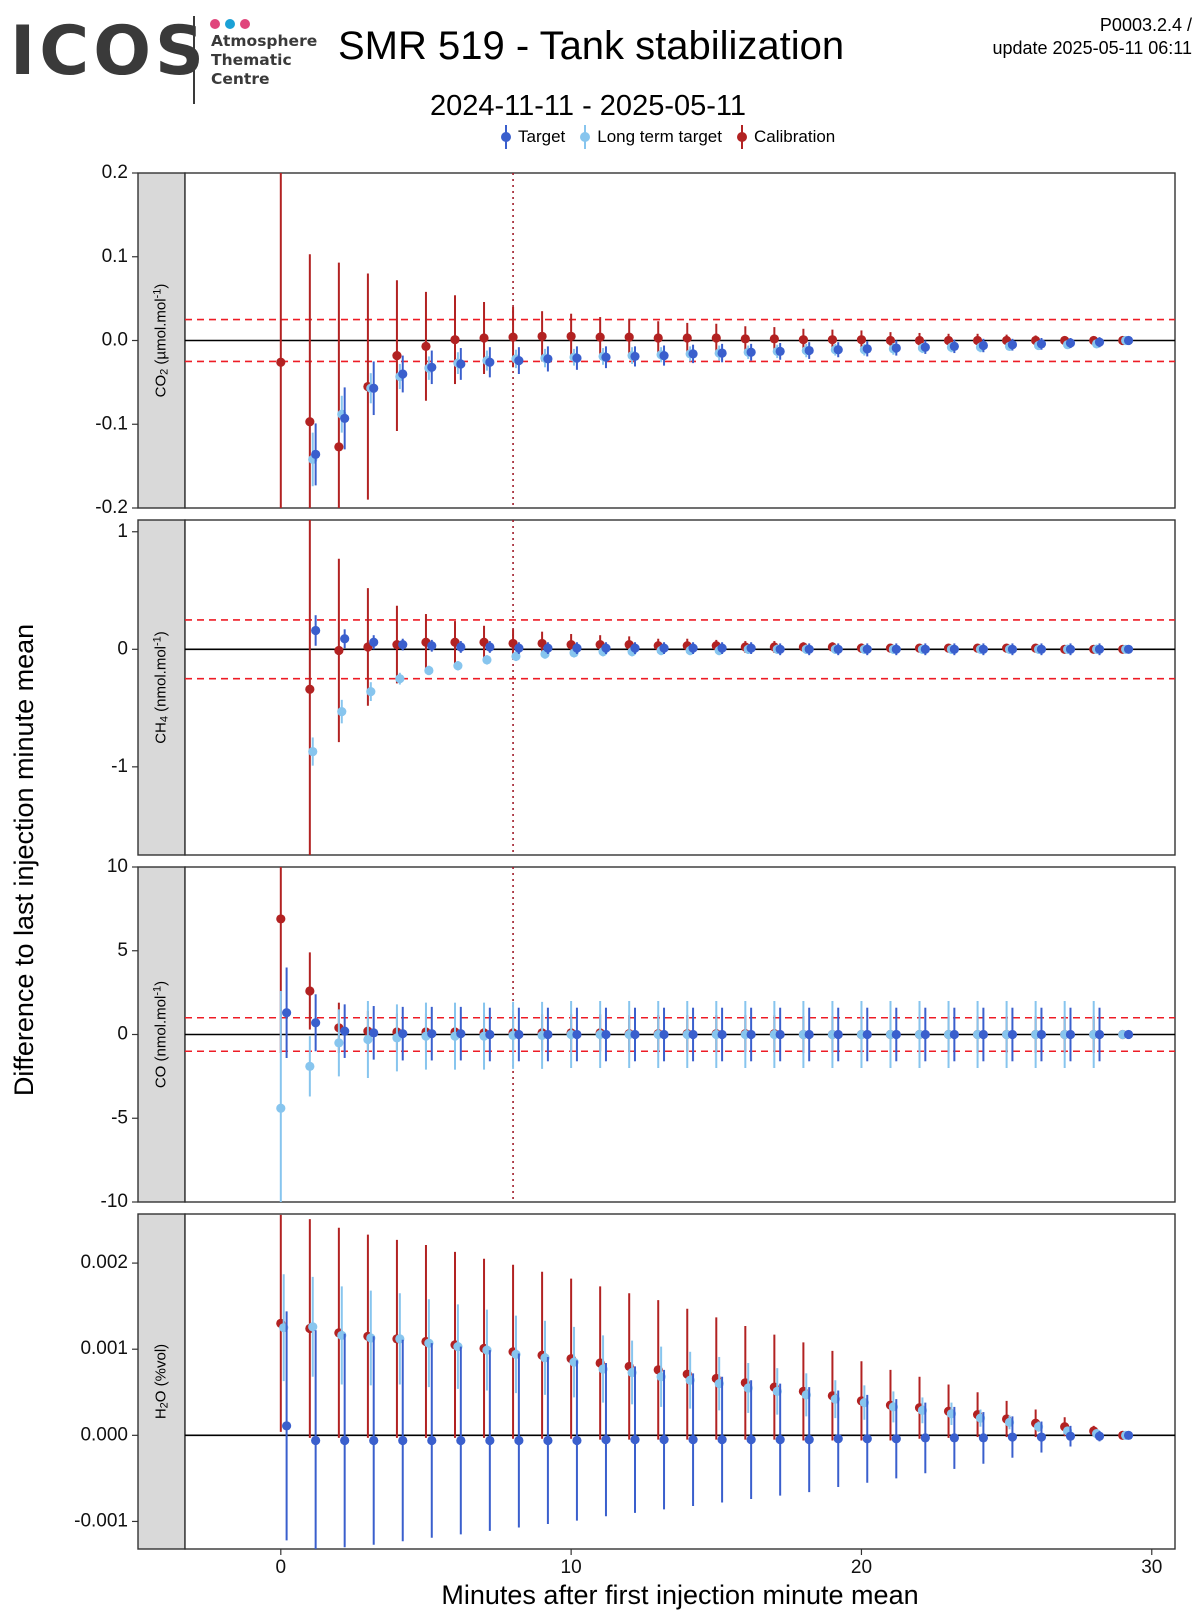 The image size is (1200, 1620). I want to click on version-line: P0003.2.4 /, so click(1145, 25).